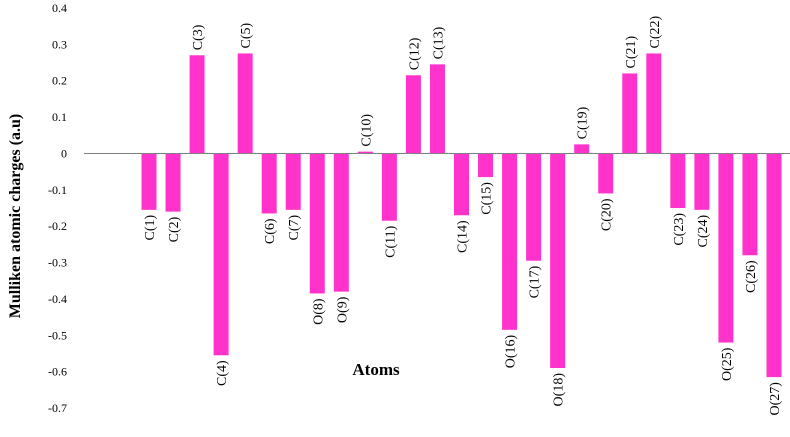 Image resolution: width=790 pixels, height=437 pixels. Describe the element at coordinates (775, 399) in the screenshot. I see `category-label: O(27)` at that location.